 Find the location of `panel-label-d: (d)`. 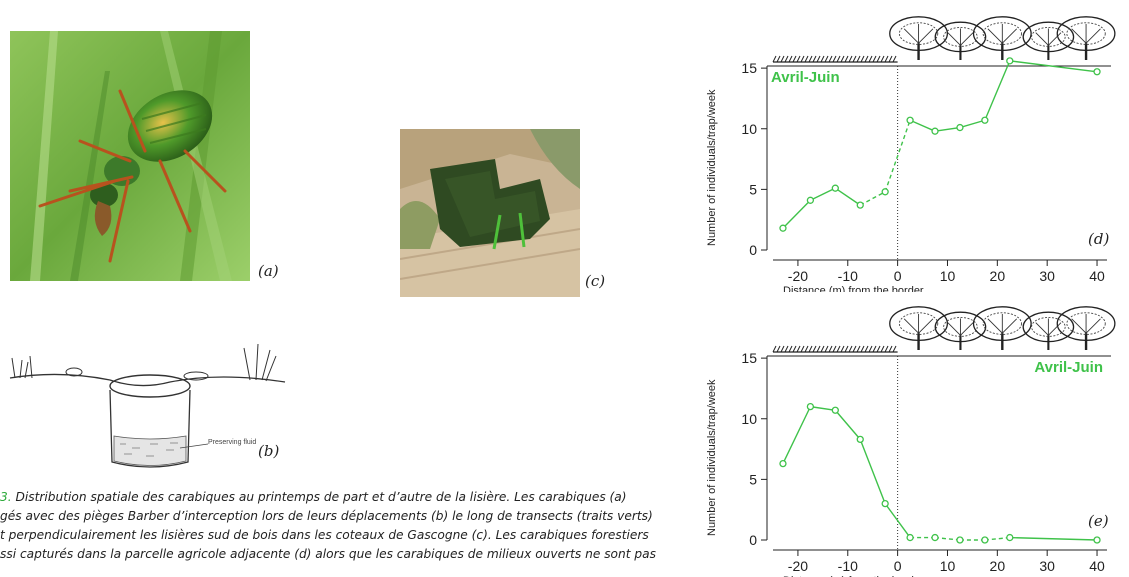

panel-label-d: (d) is located at coordinates (1099, 239).